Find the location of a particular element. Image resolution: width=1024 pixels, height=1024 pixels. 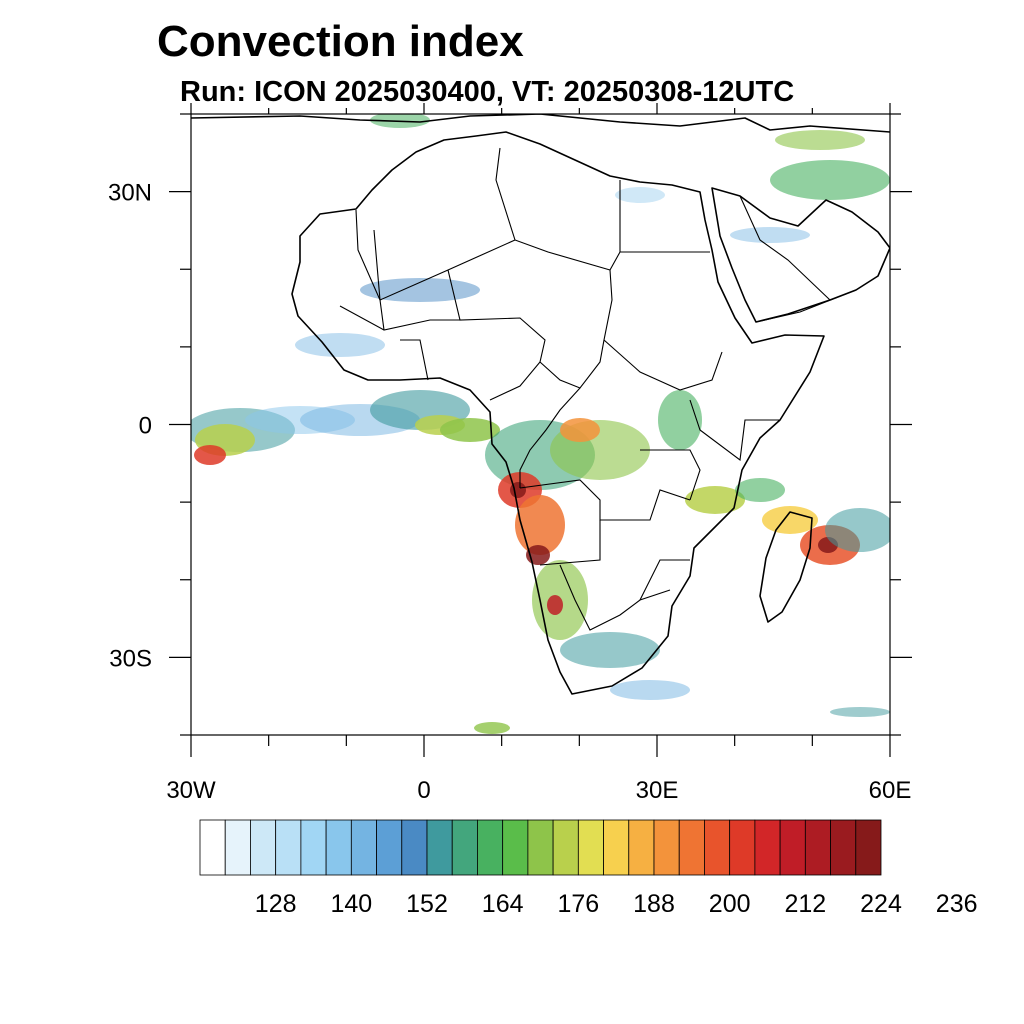

madagascar-coastline is located at coordinates (786, 567).